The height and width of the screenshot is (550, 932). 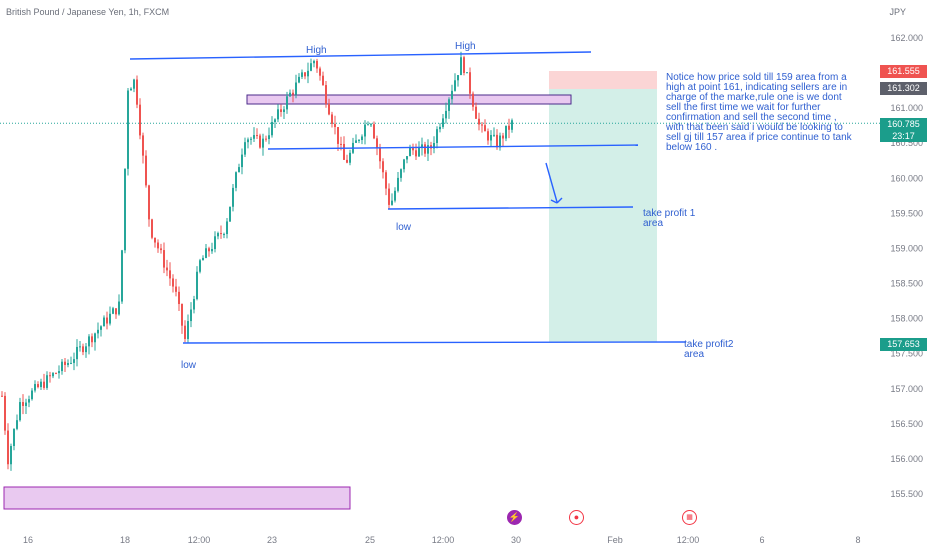 I want to click on y-tick-label: 157.500, so click(x=906, y=354).